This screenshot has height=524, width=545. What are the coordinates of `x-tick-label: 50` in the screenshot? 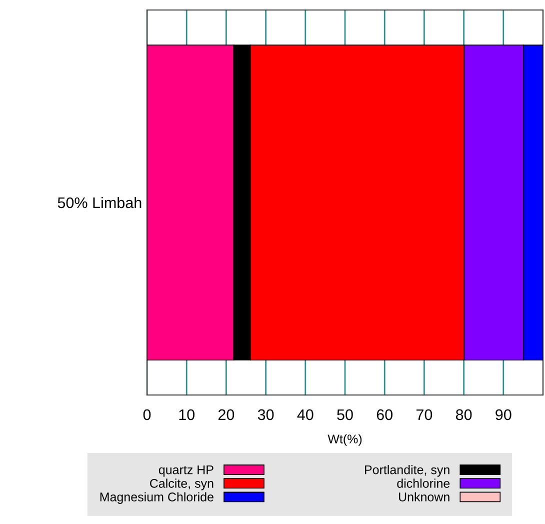 It's located at (345, 414).